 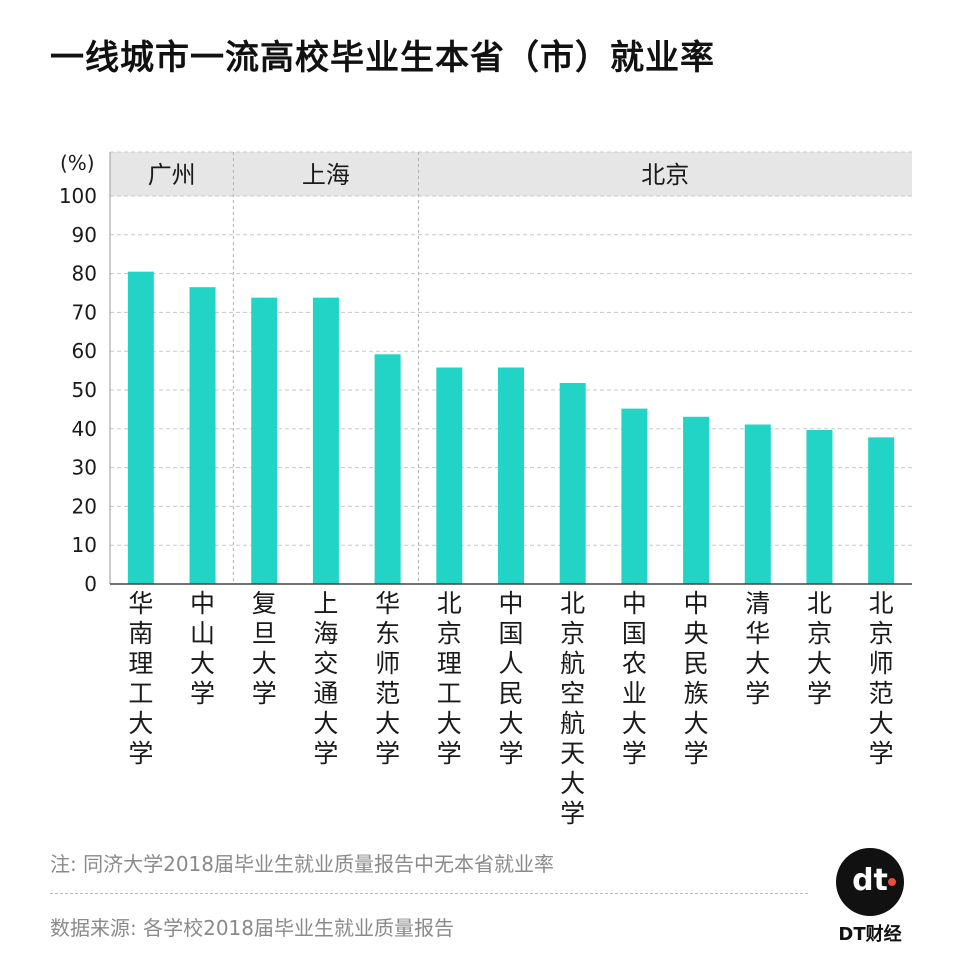 I want to click on y-tick-label: 60, so click(x=84, y=351).